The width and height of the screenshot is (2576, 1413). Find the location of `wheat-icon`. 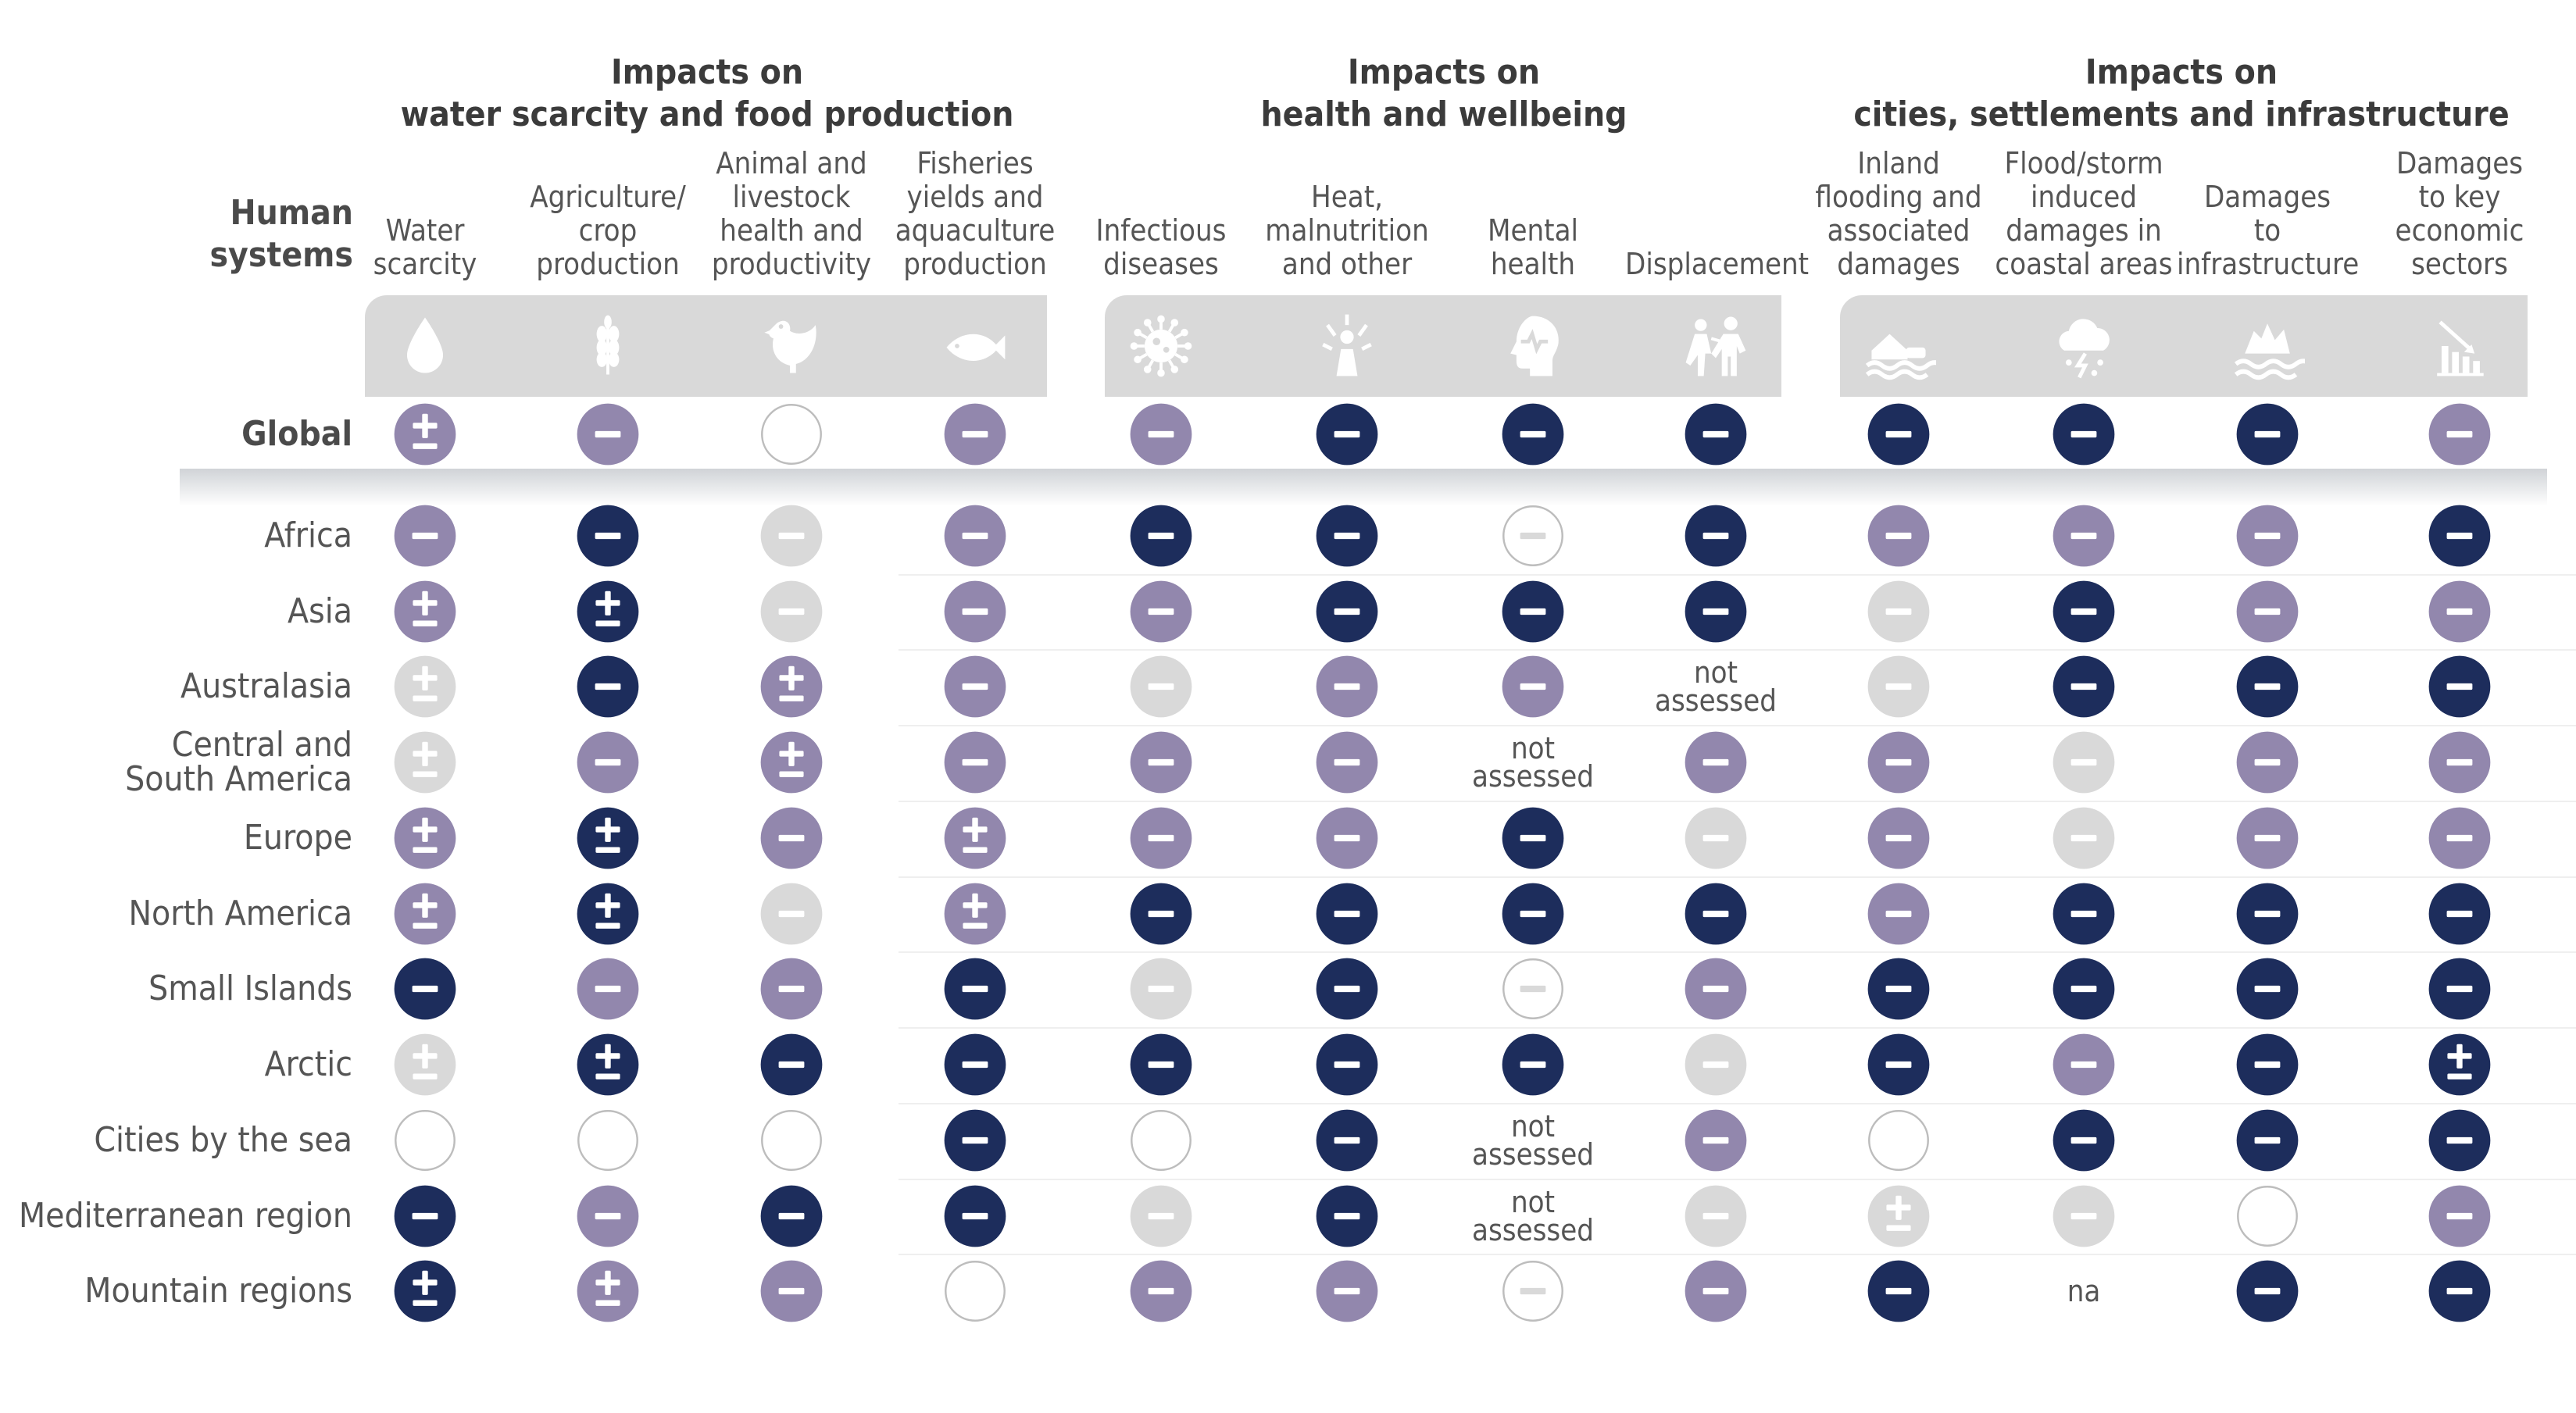

wheat-icon is located at coordinates (608, 346).